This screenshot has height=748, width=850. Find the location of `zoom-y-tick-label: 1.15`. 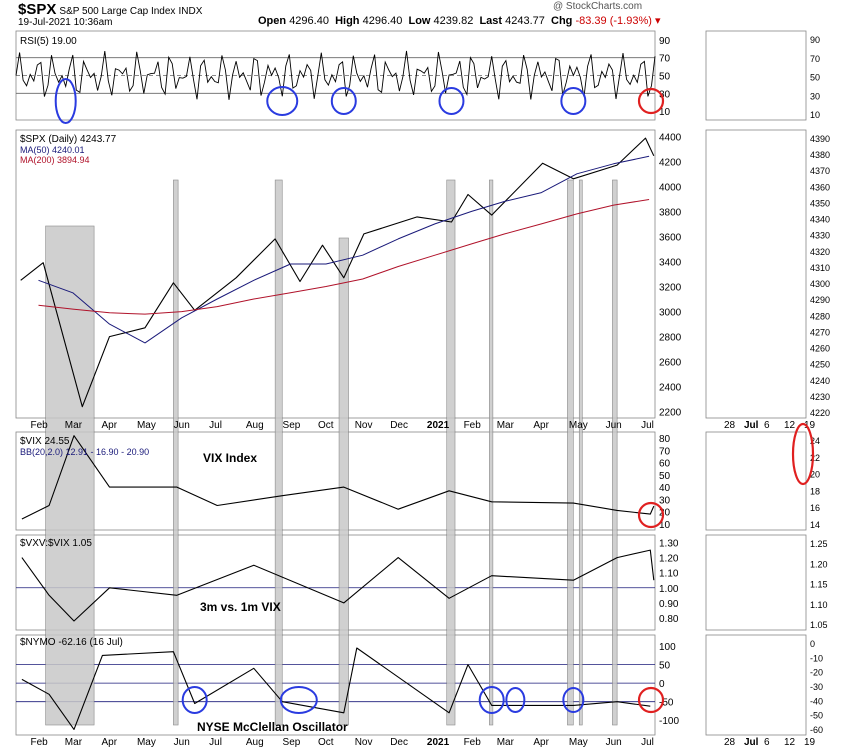

zoom-y-tick-label: 1.15 is located at coordinates (819, 585).